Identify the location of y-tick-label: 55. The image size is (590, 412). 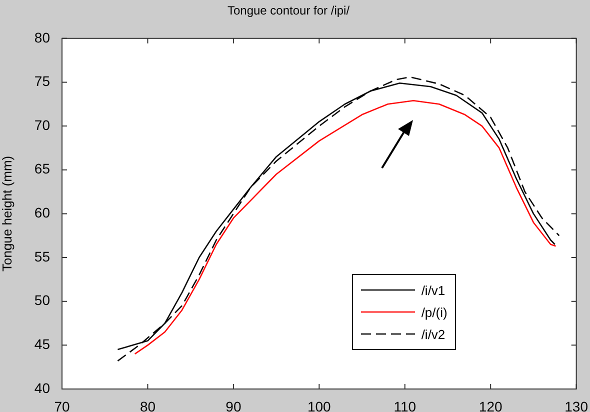
(42, 256).